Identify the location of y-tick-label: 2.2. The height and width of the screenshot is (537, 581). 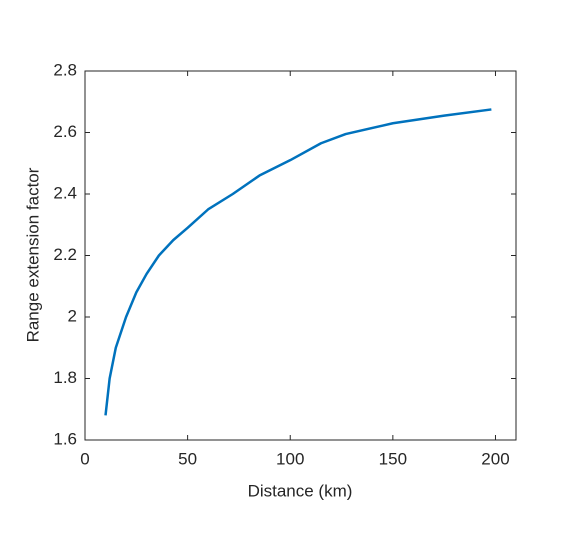
(65, 254).